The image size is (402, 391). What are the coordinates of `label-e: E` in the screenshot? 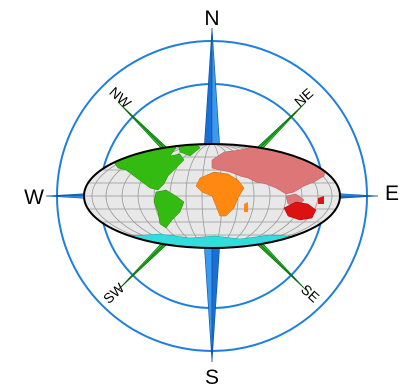 It's located at (392, 193).